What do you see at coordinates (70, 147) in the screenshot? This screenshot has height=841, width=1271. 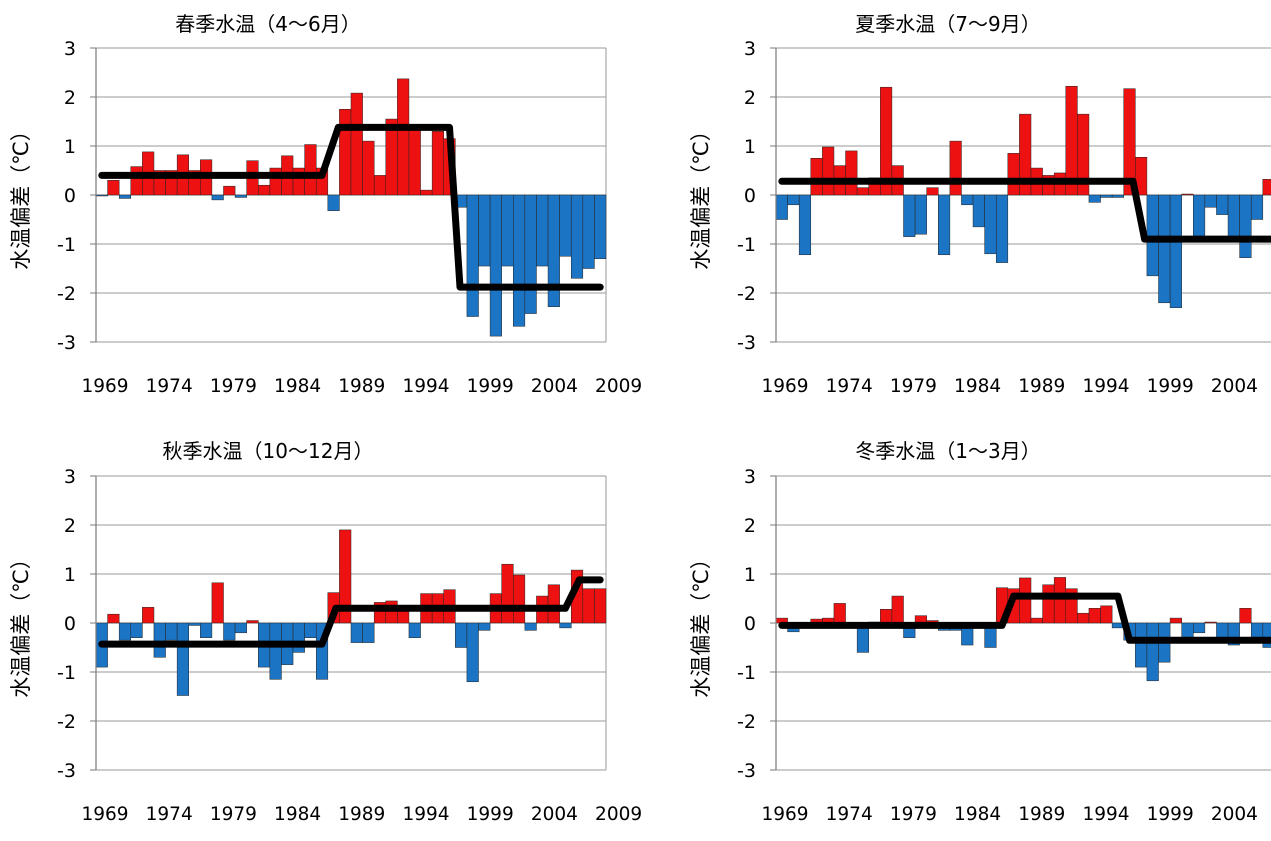 I see `y-tick-label: 1` at bounding box center [70, 147].